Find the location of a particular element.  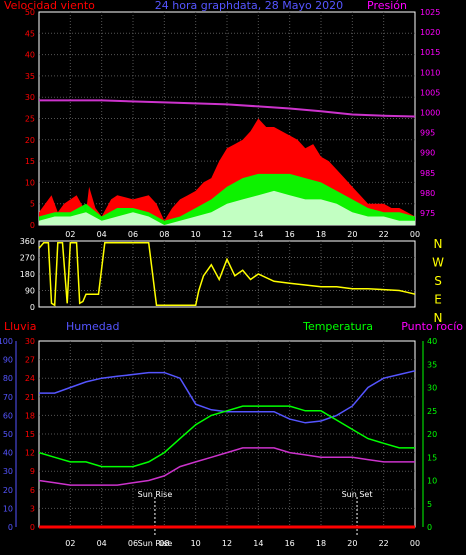

humidity-tick-label: 50 is located at coordinates (8, 434).